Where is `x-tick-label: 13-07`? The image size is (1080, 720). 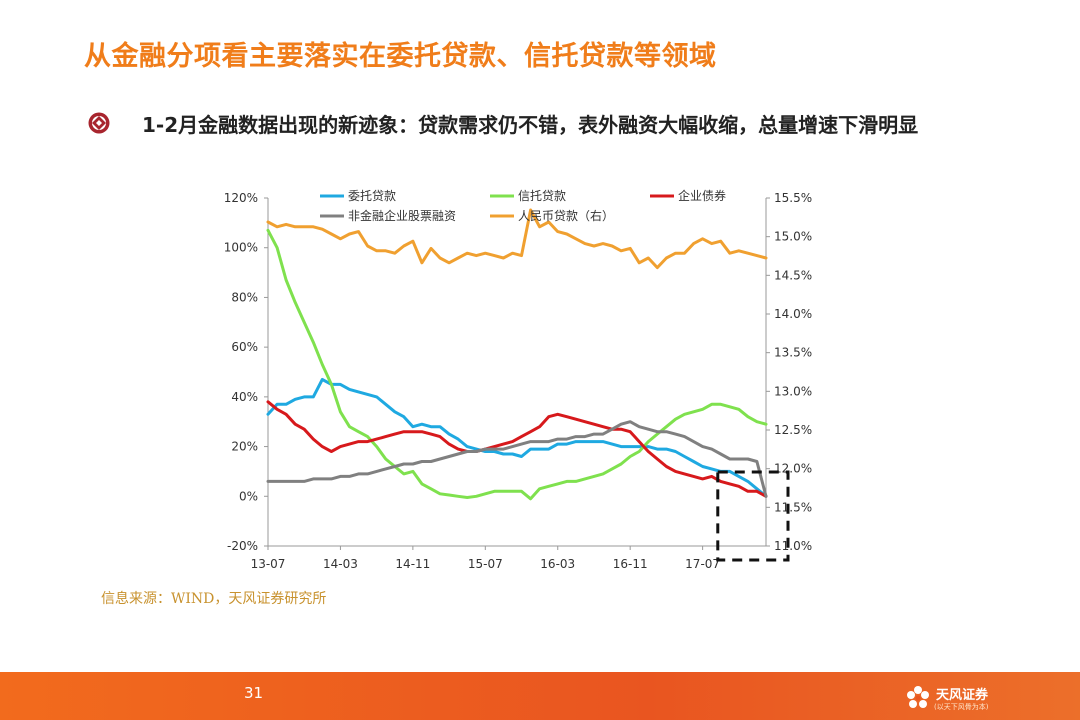
x-tick-label: 13-07 is located at coordinates (268, 564).